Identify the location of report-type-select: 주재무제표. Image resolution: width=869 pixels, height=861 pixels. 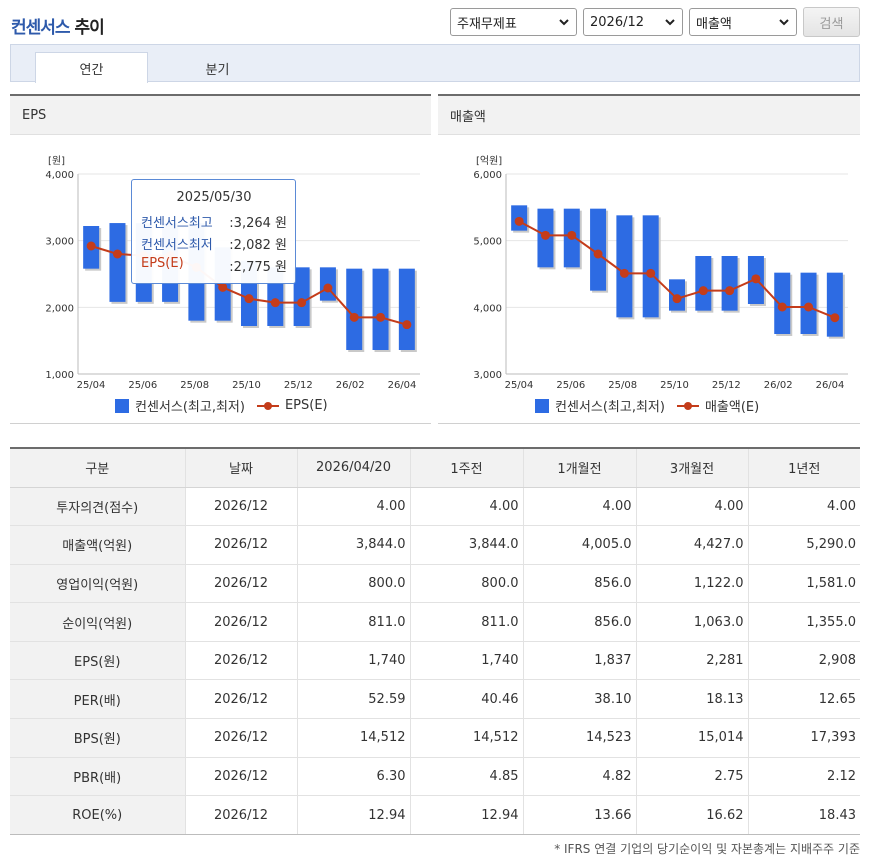
(513, 22).